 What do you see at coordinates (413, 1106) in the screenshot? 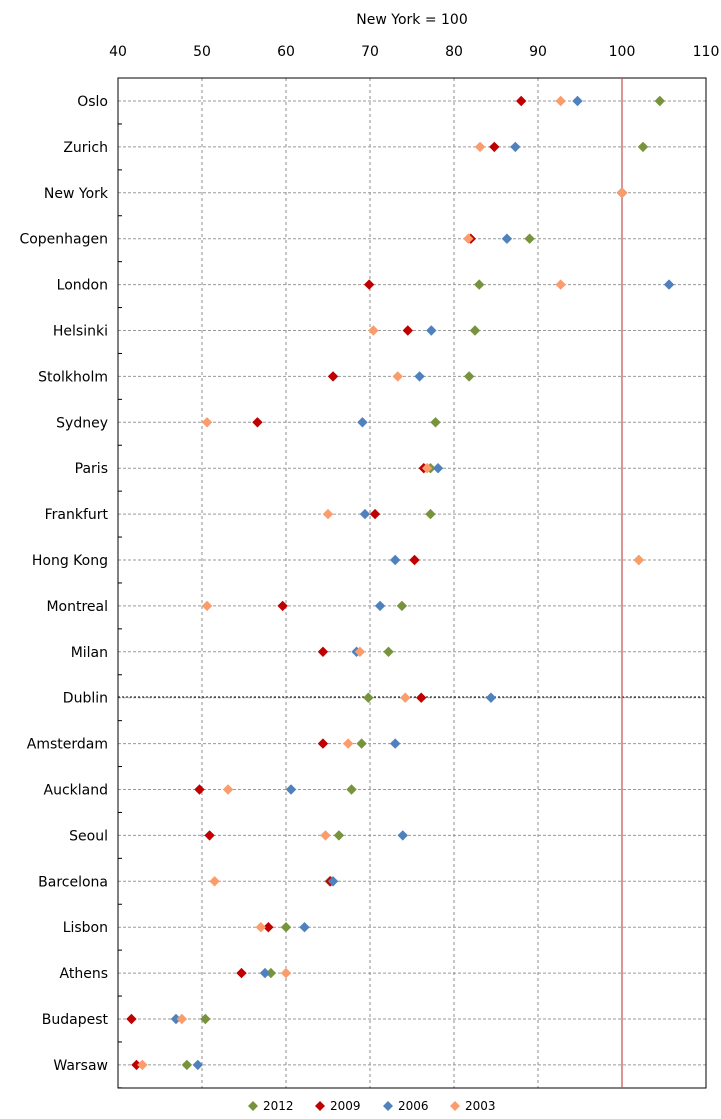
I see `legend-label-2006: 2006` at bounding box center [413, 1106].